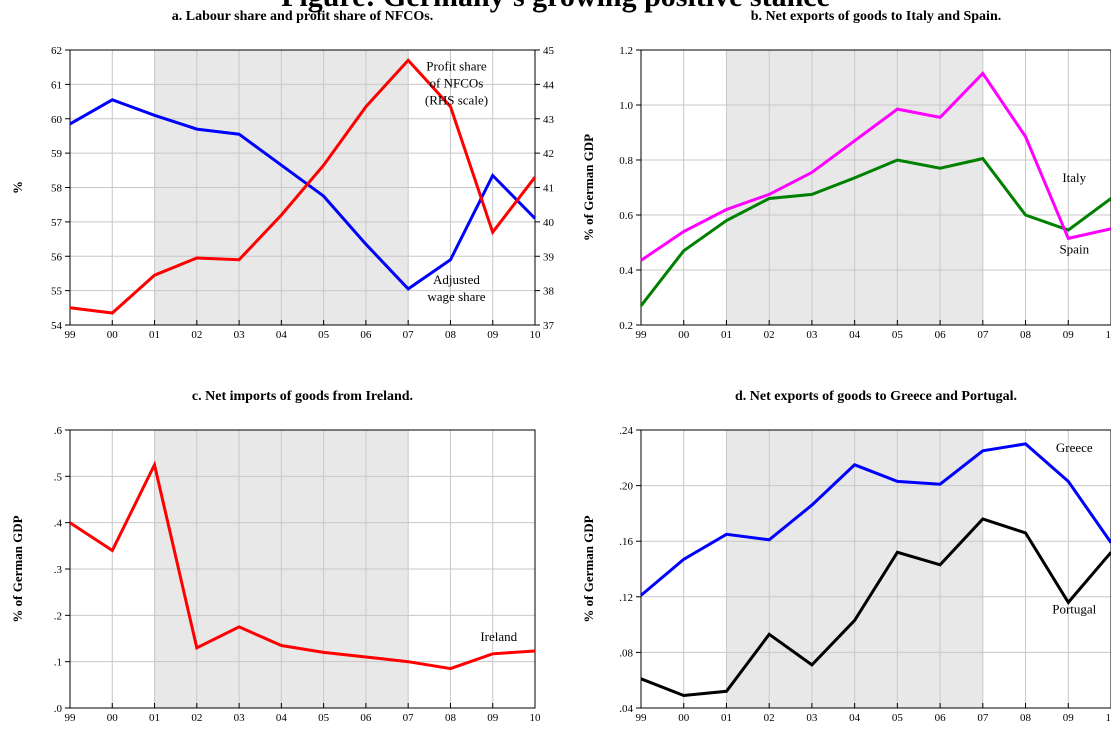 The image size is (1111, 729). What do you see at coordinates (549, 120) in the screenshot?
I see `y2-tick-label: 43` at bounding box center [549, 120].